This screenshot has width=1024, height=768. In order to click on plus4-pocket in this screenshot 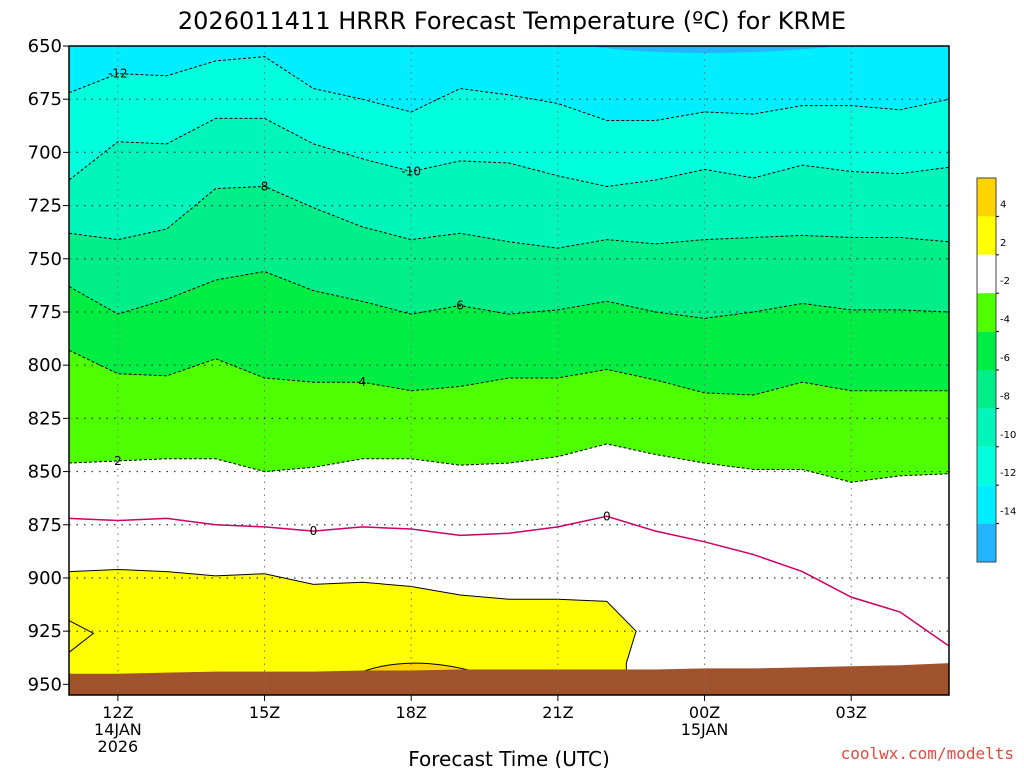, I will do `click(418, 667)`.